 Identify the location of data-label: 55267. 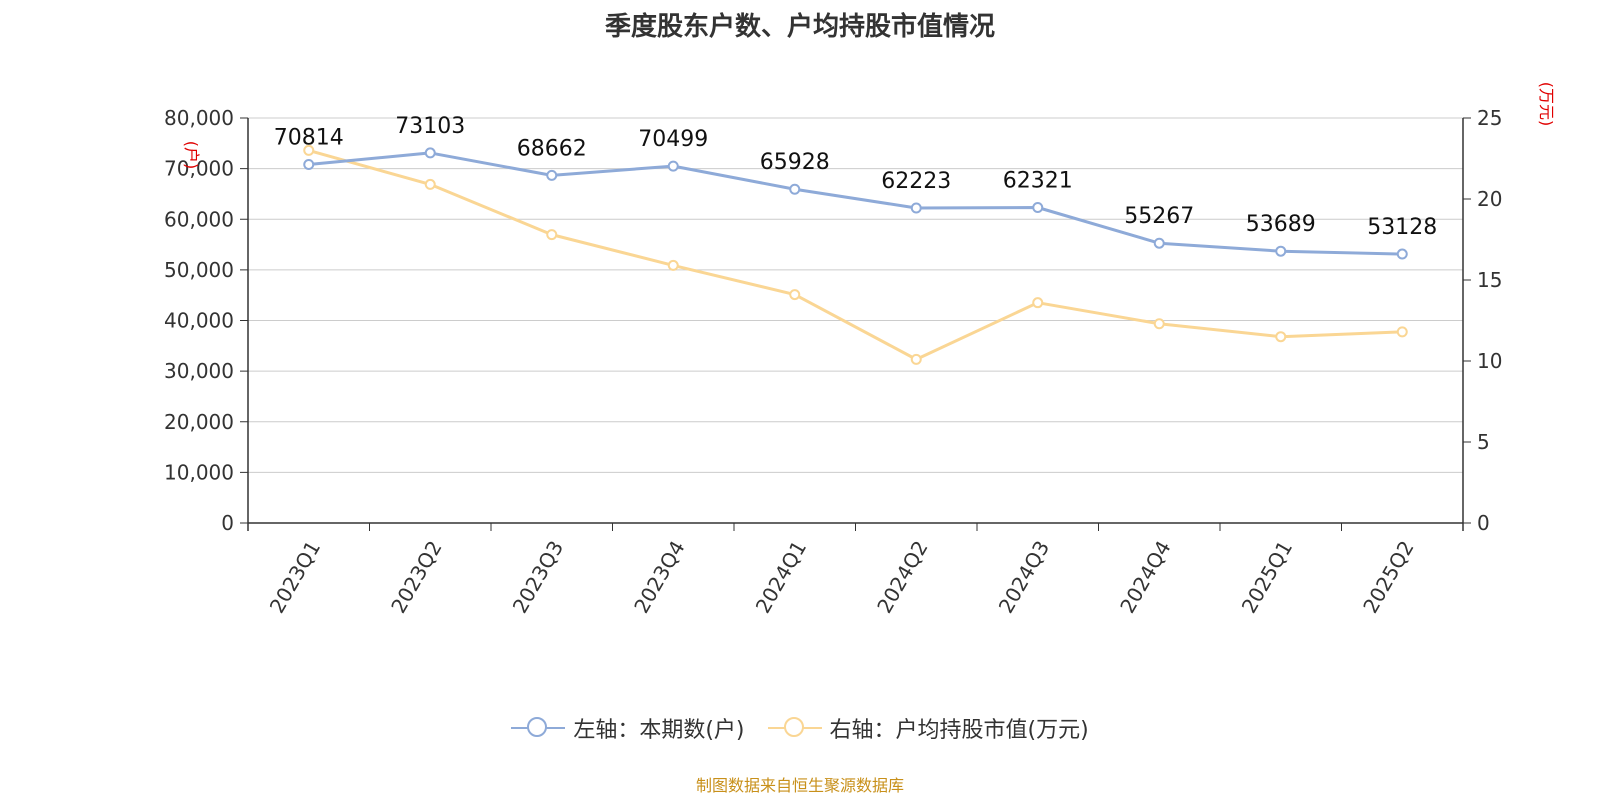
(1159, 216).